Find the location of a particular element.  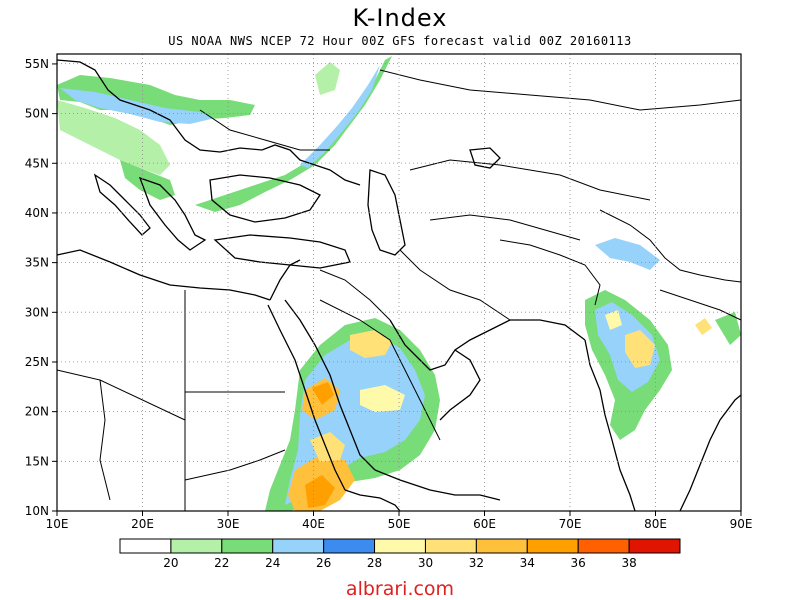

shading-yemen-deeporange is located at coordinates (320, 491).